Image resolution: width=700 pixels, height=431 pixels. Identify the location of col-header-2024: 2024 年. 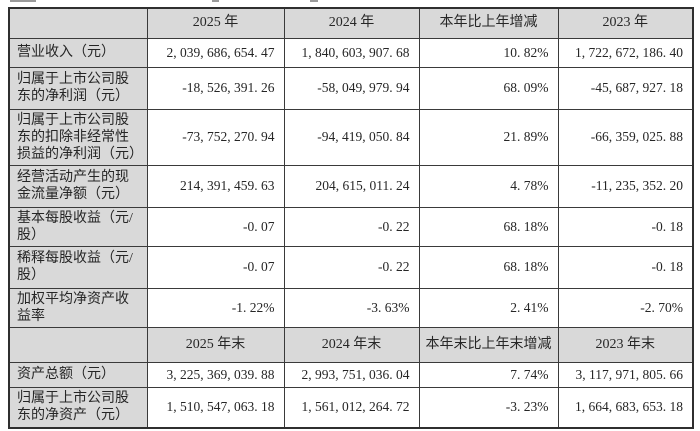
(351, 23).